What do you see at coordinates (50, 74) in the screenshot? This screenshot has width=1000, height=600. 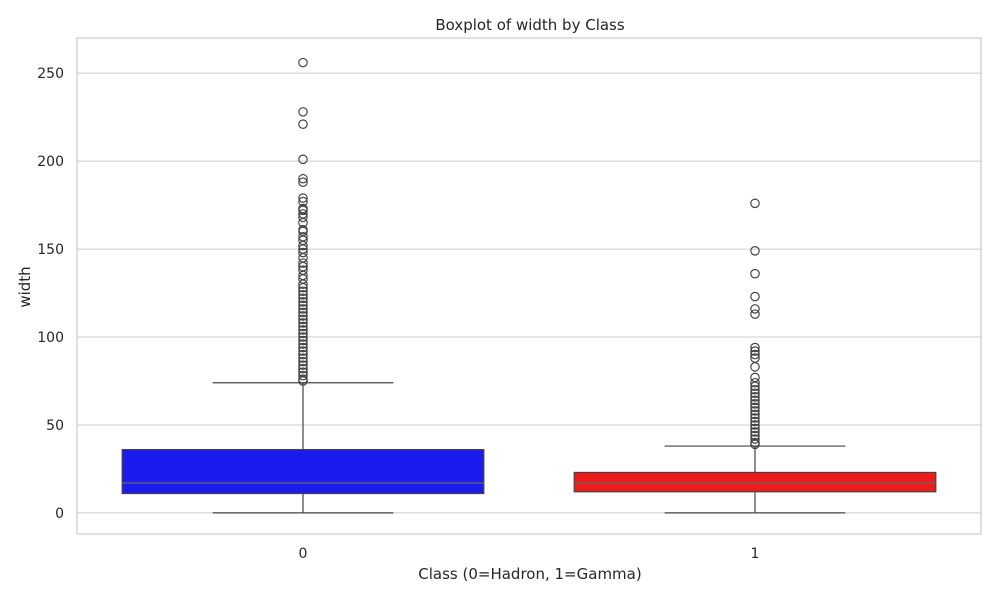 I see `y-tick-label: 250` at bounding box center [50, 74].